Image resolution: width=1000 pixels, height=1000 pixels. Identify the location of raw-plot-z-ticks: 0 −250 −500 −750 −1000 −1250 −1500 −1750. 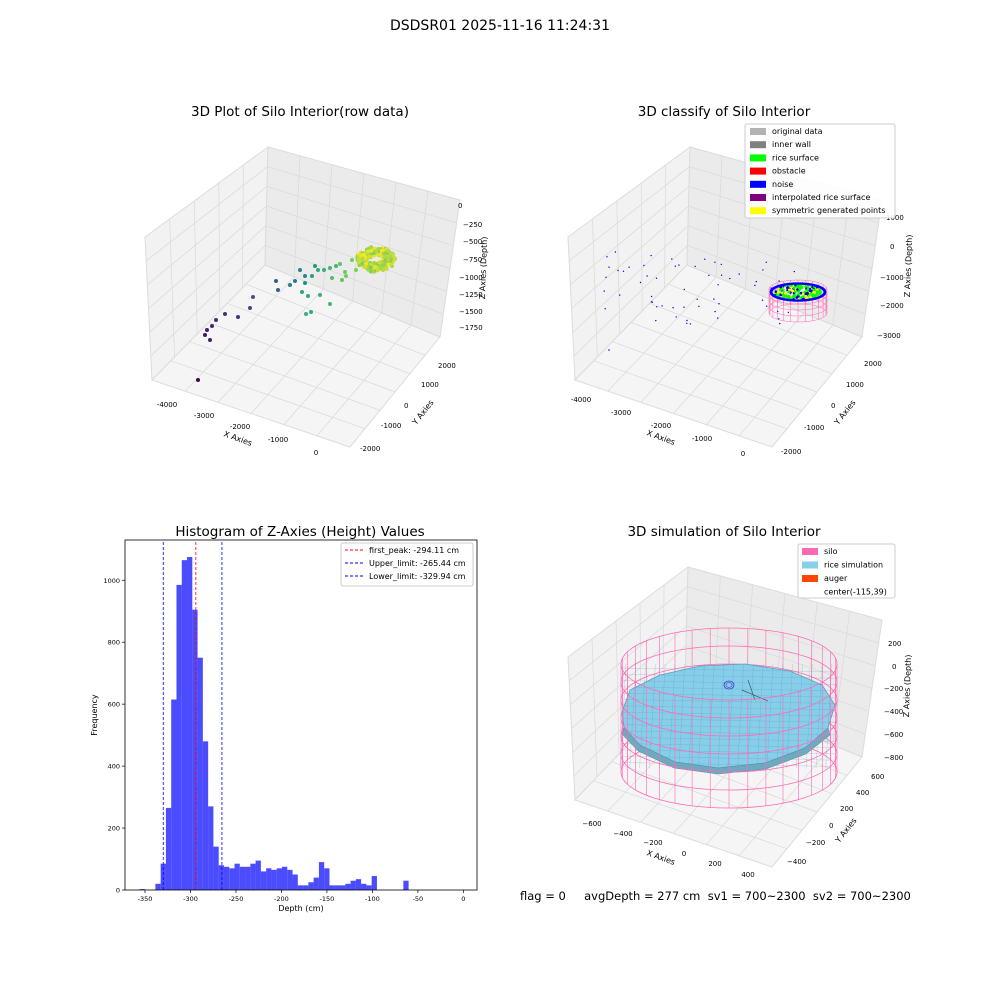
(470, 267).